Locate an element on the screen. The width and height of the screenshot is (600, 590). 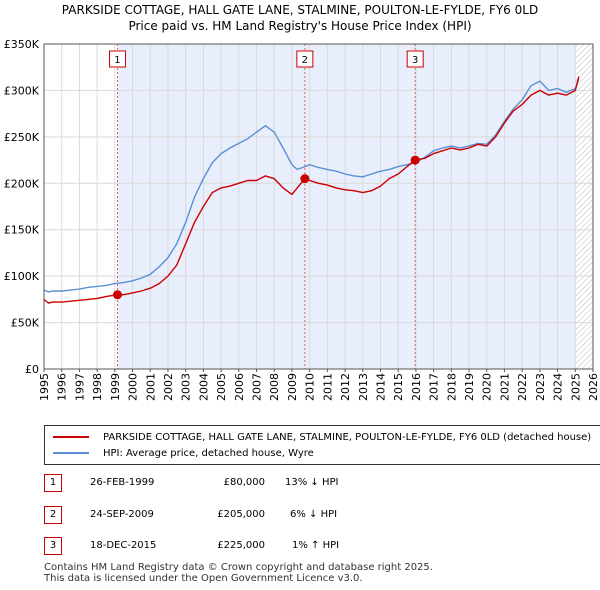
x-tick-label: 1997 is located at coordinates (79, 387).